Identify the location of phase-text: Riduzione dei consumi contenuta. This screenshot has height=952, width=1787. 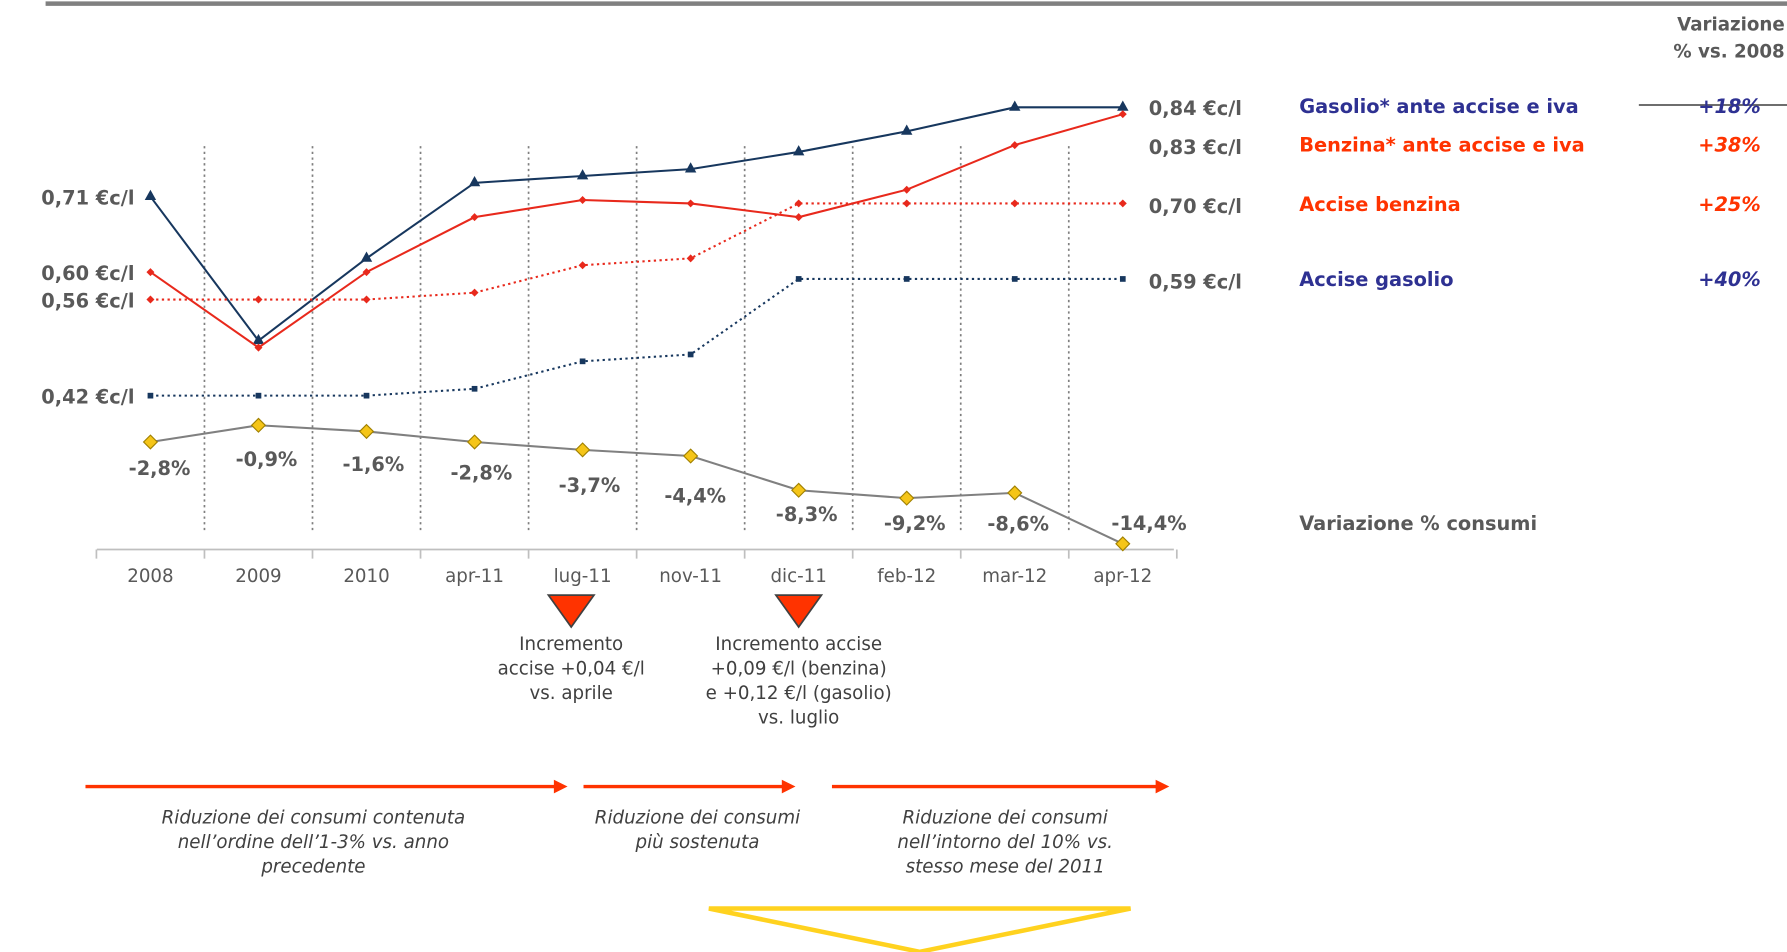
(314, 817).